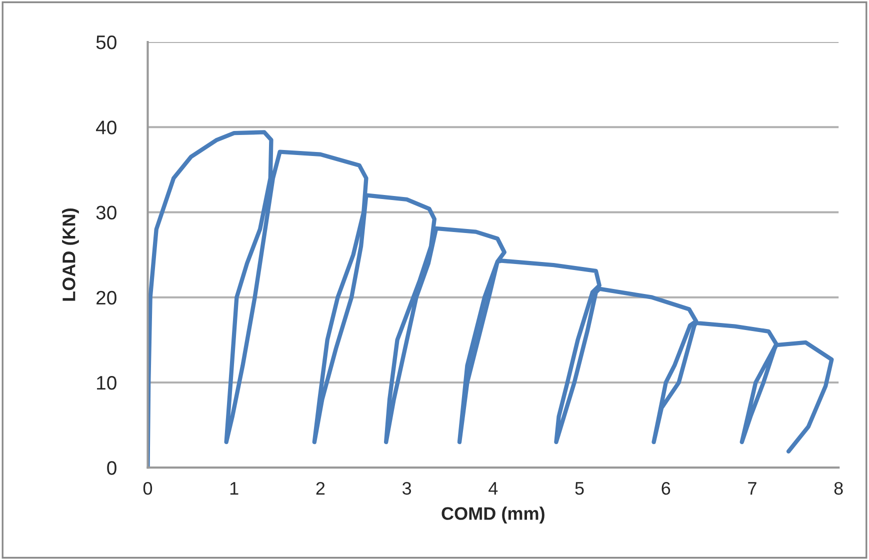 Image resolution: width=869 pixels, height=560 pixels. I want to click on x-tick-label: 0, so click(147, 488).